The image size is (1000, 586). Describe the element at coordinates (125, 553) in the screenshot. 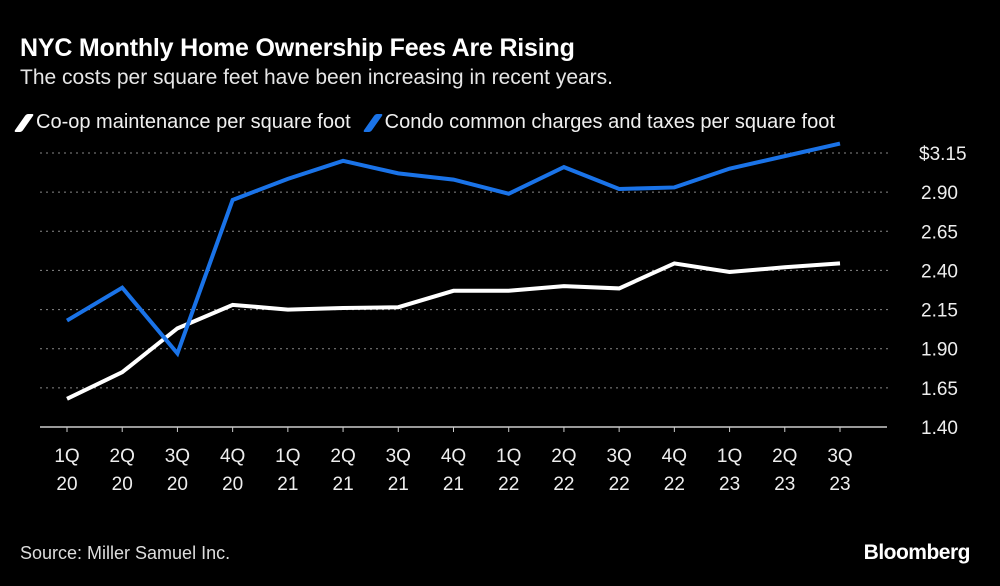

I see `source-note: Source: Miller Samuel Inc.` at that location.